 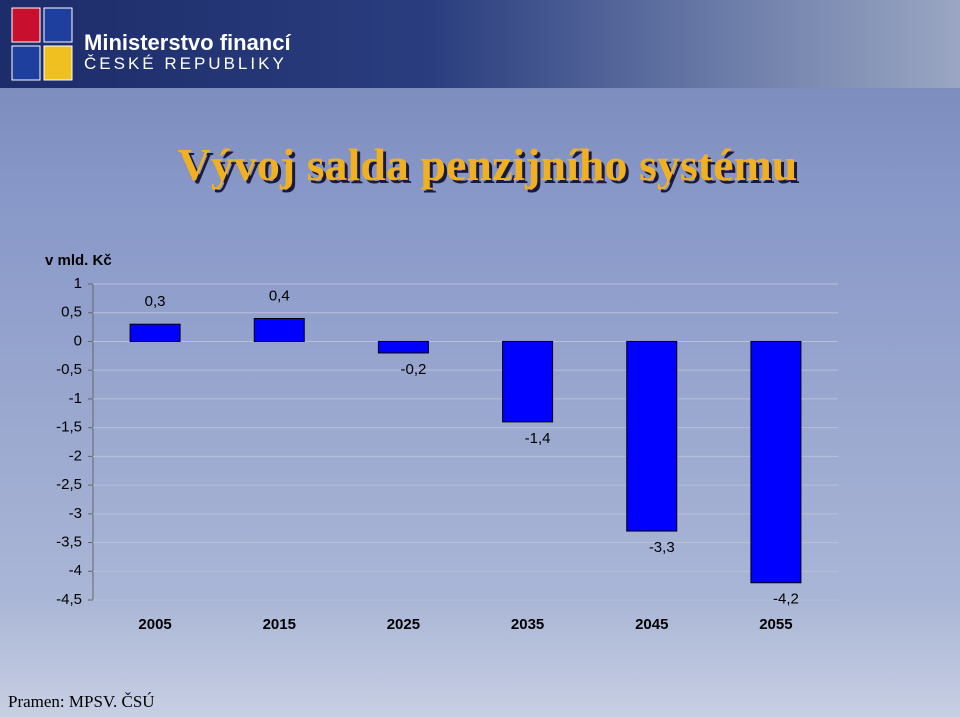 What do you see at coordinates (75, 570) in the screenshot?
I see `y-tick-label: -4` at bounding box center [75, 570].